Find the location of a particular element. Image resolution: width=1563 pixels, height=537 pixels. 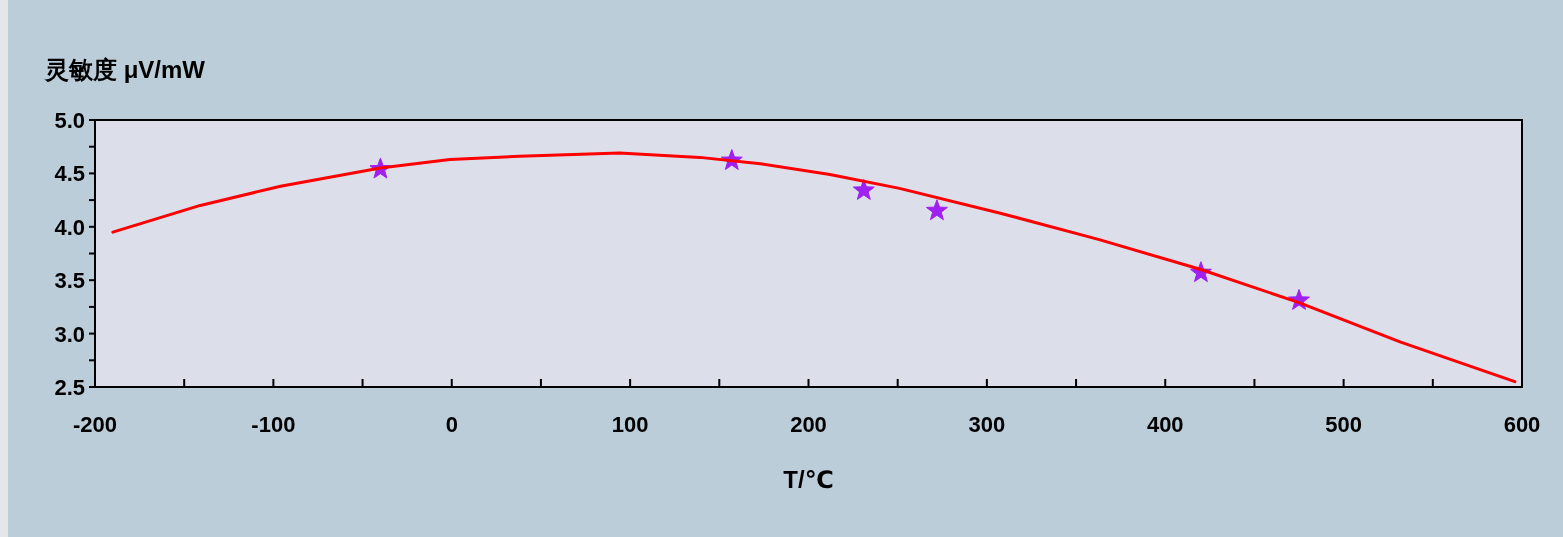

y-tick-label: 2.5 is located at coordinates (69, 387).